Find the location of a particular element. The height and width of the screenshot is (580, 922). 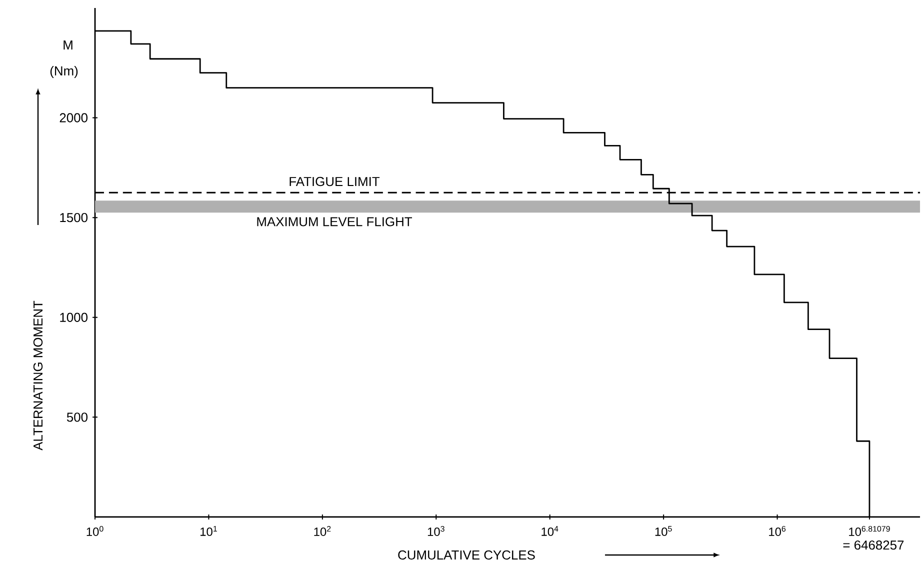

text: (Nm) is located at coordinates (64, 72).